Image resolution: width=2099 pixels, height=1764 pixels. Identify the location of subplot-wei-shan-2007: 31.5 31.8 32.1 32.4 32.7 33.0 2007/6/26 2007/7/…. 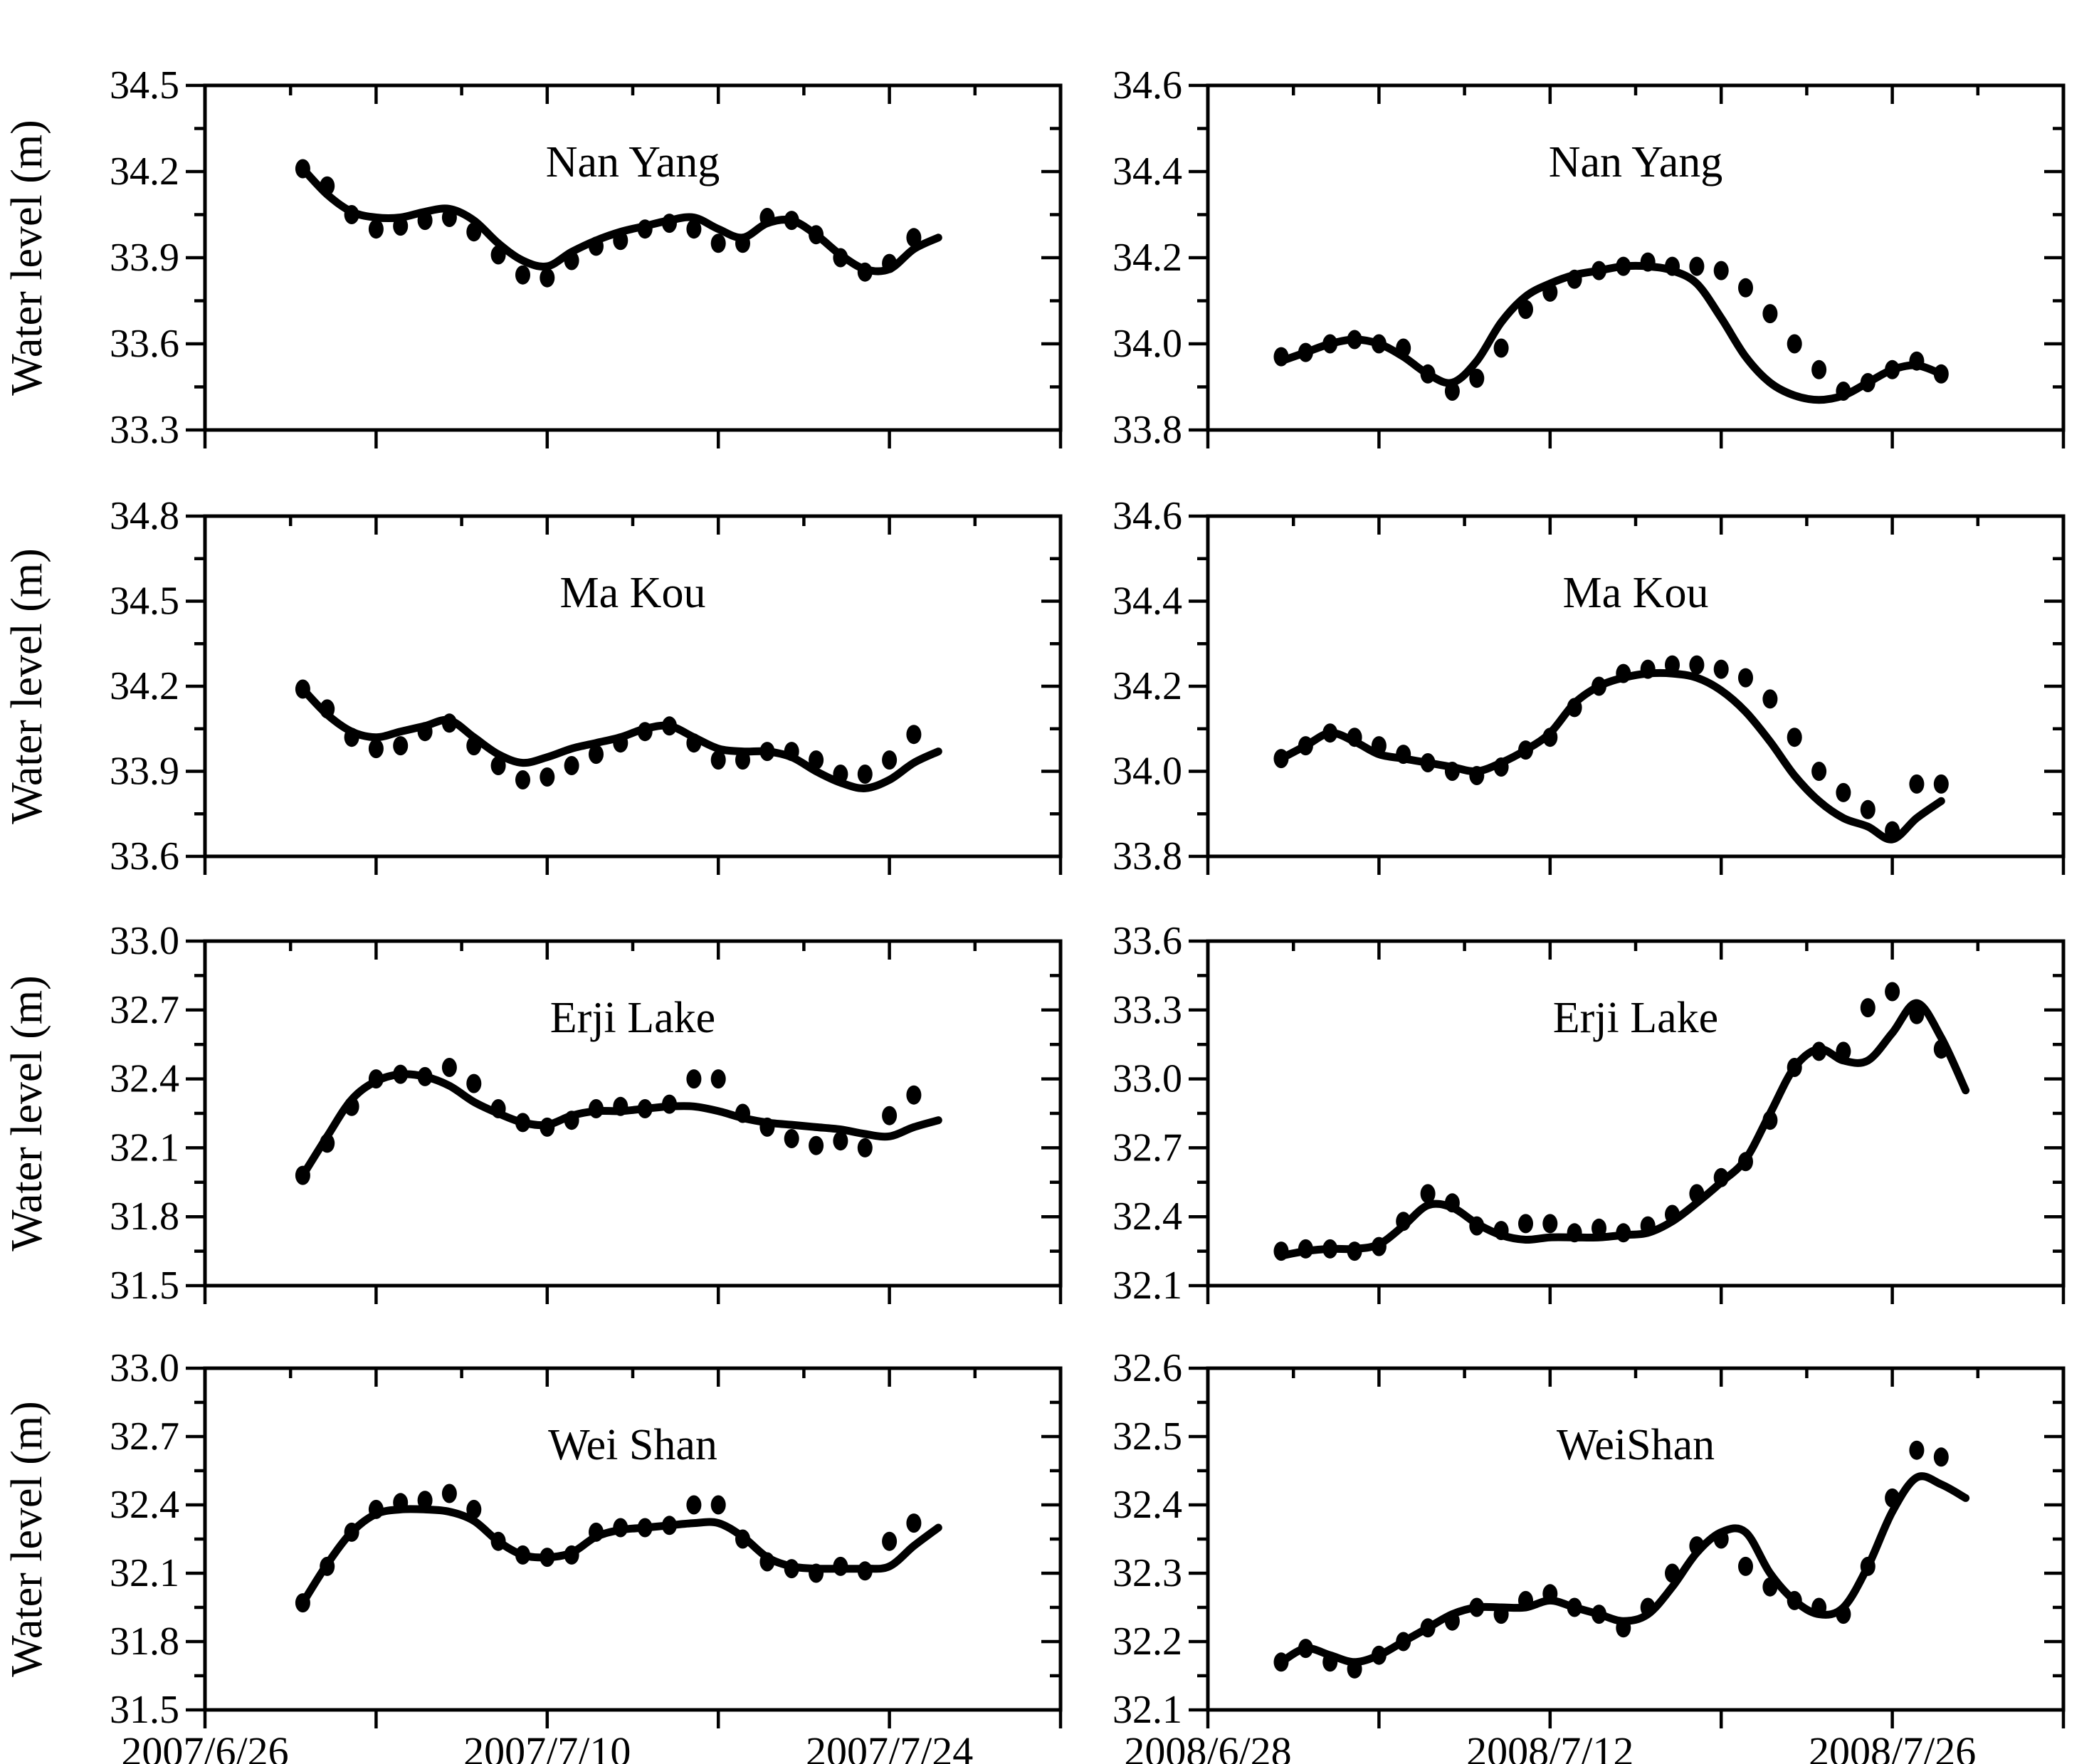
(533, 1555).